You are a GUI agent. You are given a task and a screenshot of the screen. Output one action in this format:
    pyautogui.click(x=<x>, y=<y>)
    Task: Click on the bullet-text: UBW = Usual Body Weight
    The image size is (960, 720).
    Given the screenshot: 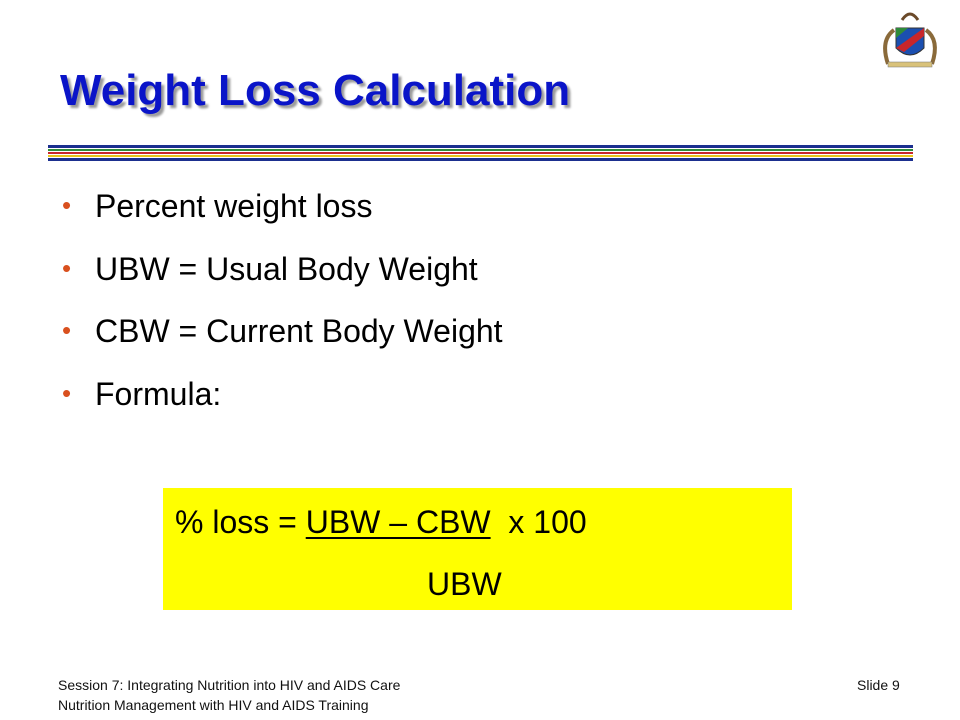 What is the action you would take?
    pyautogui.click(x=286, y=269)
    